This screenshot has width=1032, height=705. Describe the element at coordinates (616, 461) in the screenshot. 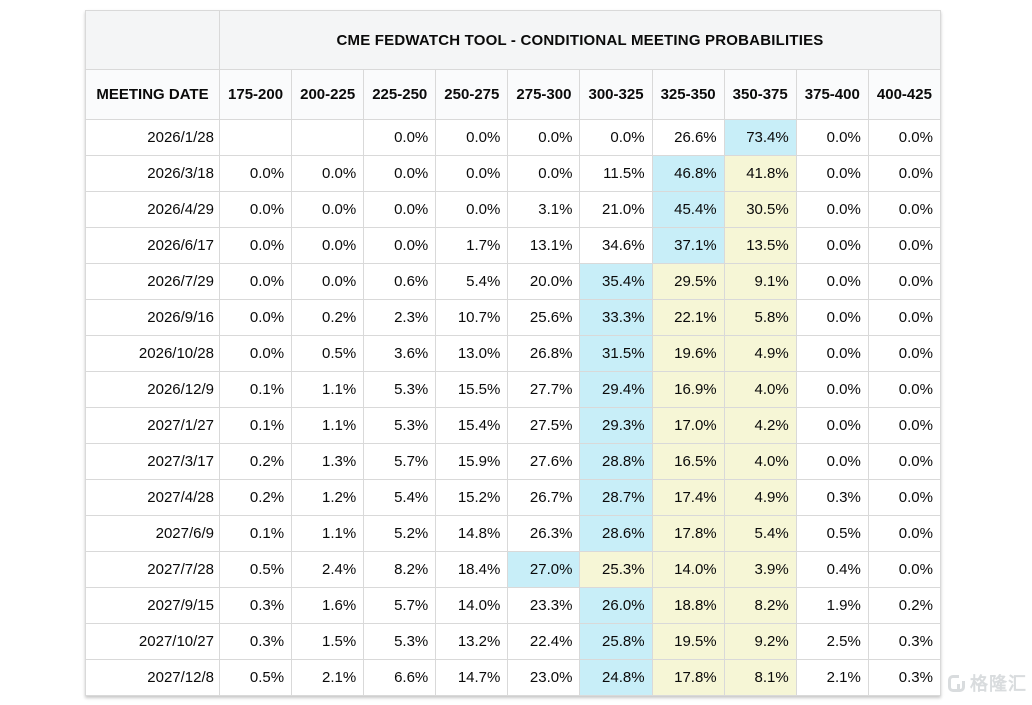

I see `probability-cell: 28.8%` at that location.